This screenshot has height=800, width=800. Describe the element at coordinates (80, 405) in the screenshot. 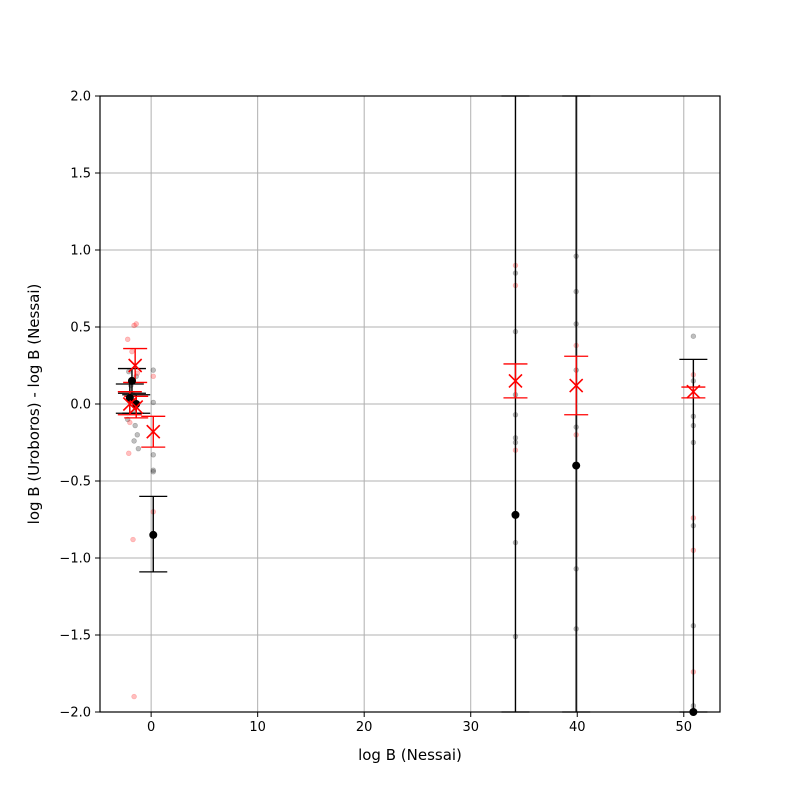

I see `y-tick-label: 0.0` at that location.